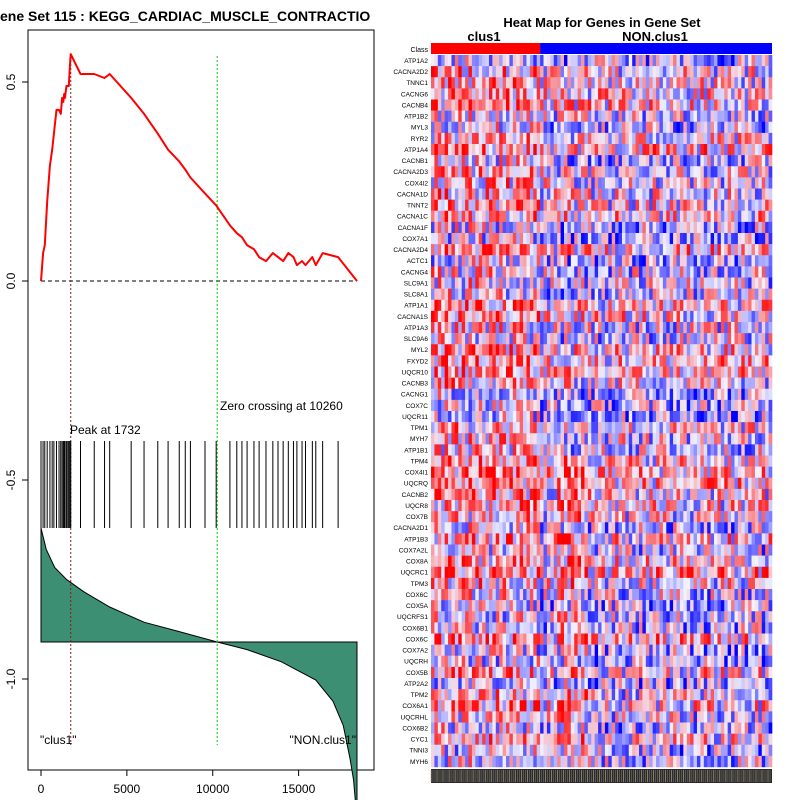 Image resolution: width=800 pixels, height=800 pixels. What do you see at coordinates (602, 383) in the screenshot?
I see `heatmap-row` at bounding box center [602, 383].